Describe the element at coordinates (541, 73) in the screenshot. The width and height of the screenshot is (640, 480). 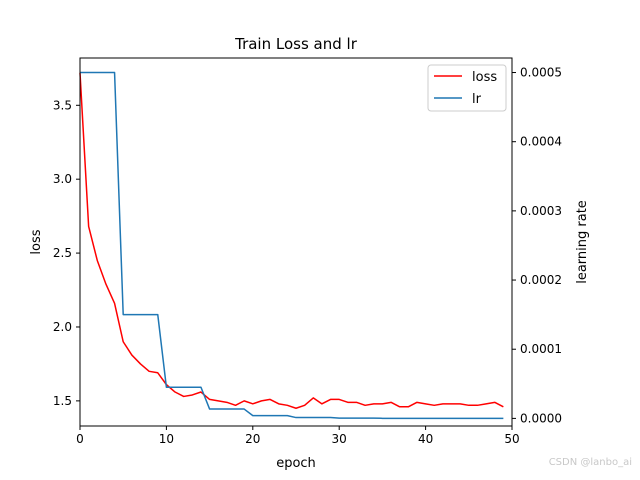
I see `y2-tick-label: 0.0005` at that location.